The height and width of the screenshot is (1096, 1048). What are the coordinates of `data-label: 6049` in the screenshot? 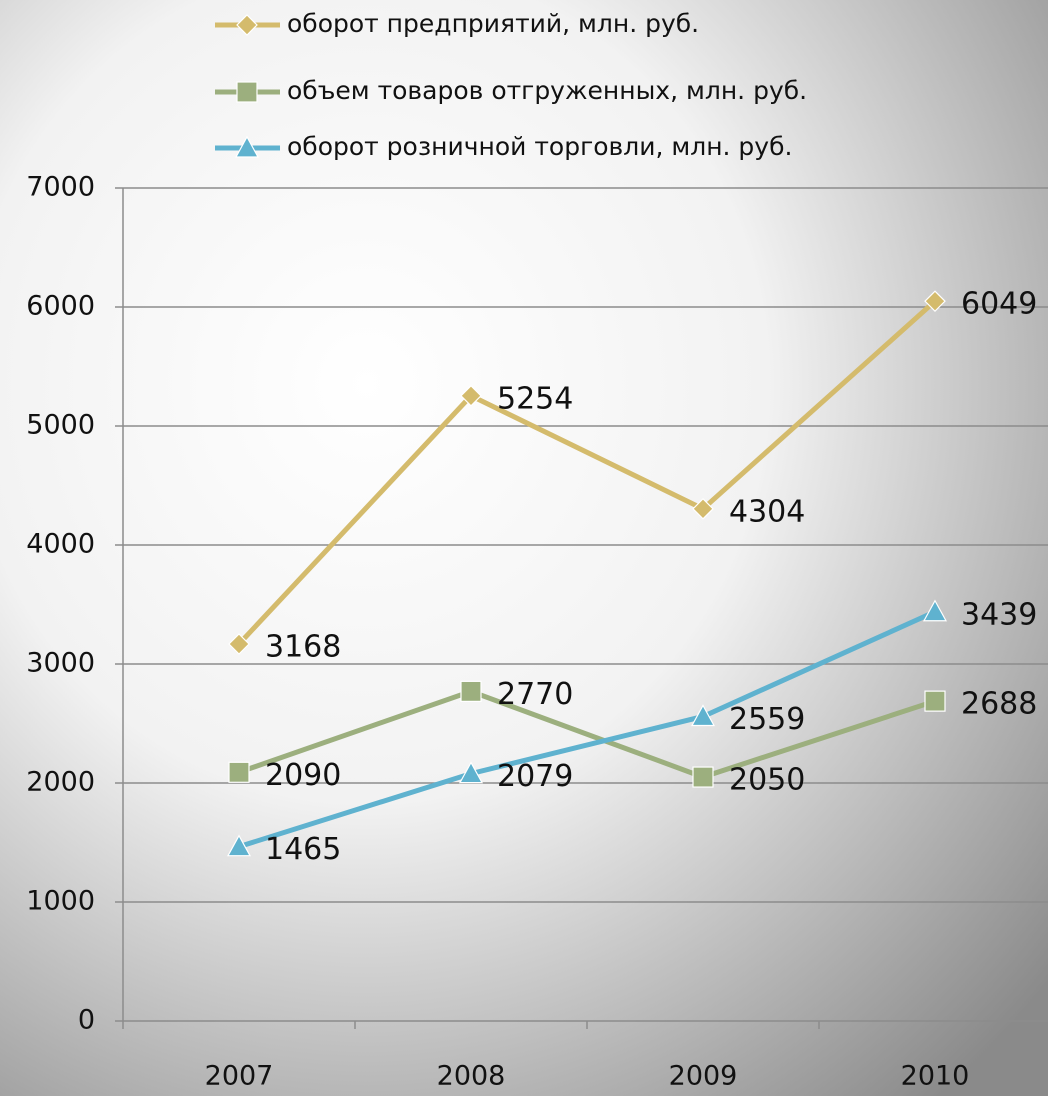 It's located at (999, 304).